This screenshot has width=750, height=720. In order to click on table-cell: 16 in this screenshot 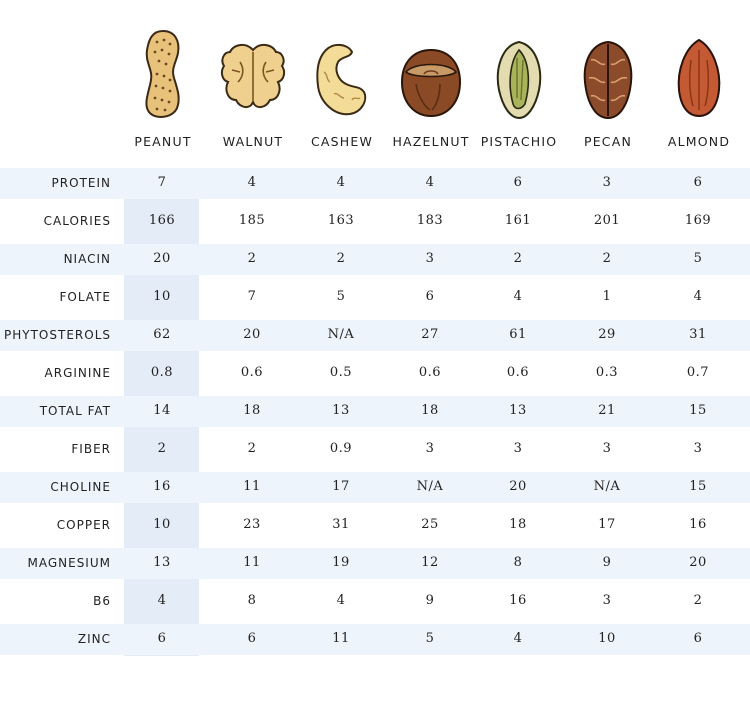, I will do `click(162, 486)`.